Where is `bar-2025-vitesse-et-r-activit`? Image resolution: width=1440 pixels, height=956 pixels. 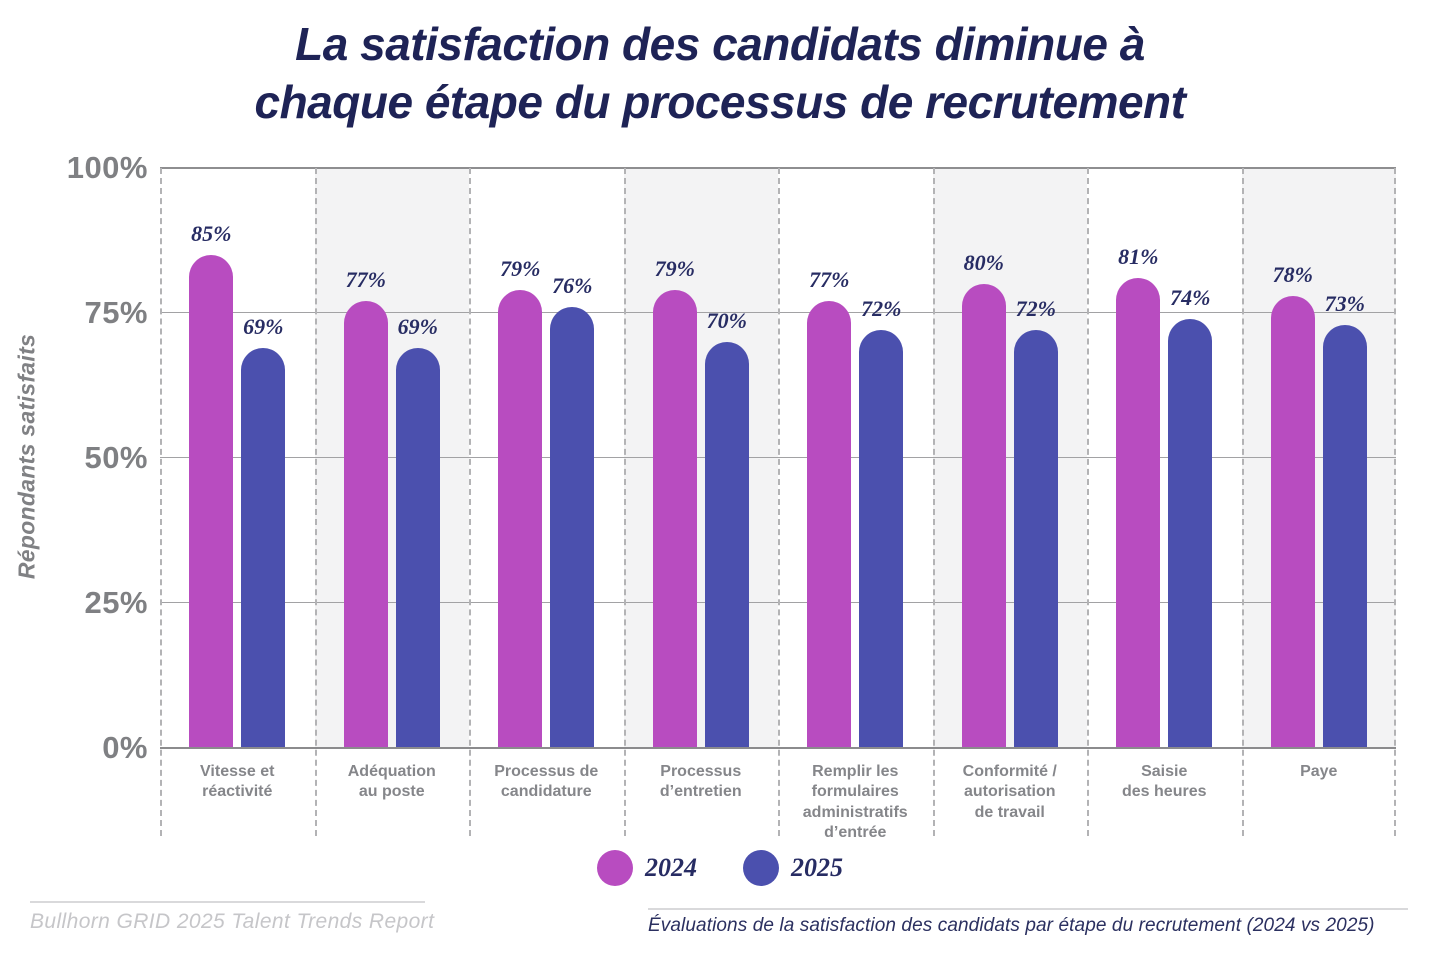 bar-2025-vitesse-et-r-activit is located at coordinates (263, 547).